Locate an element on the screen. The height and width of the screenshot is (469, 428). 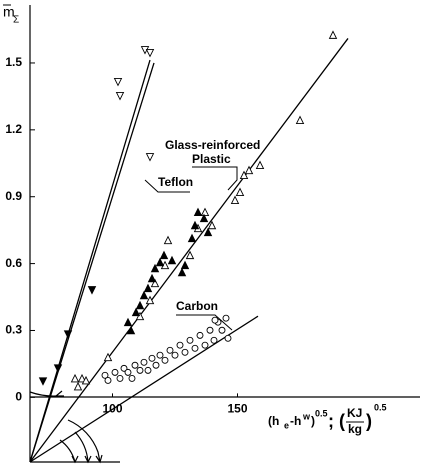
x-tick-label: 150 is located at coordinates (237, 409).